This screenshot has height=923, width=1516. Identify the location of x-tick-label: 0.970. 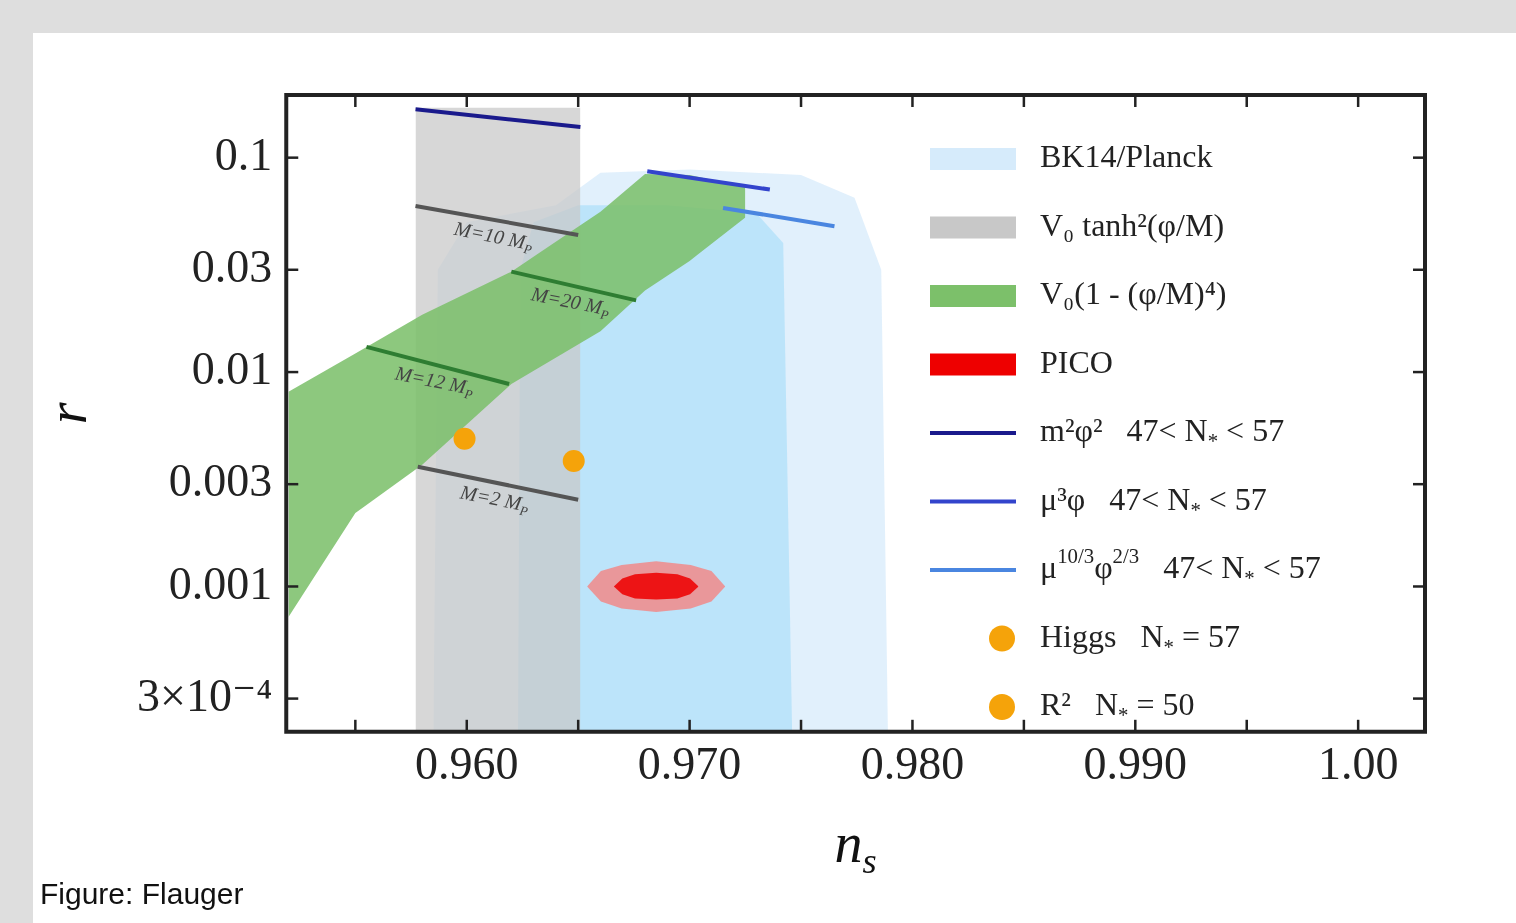
(689, 764).